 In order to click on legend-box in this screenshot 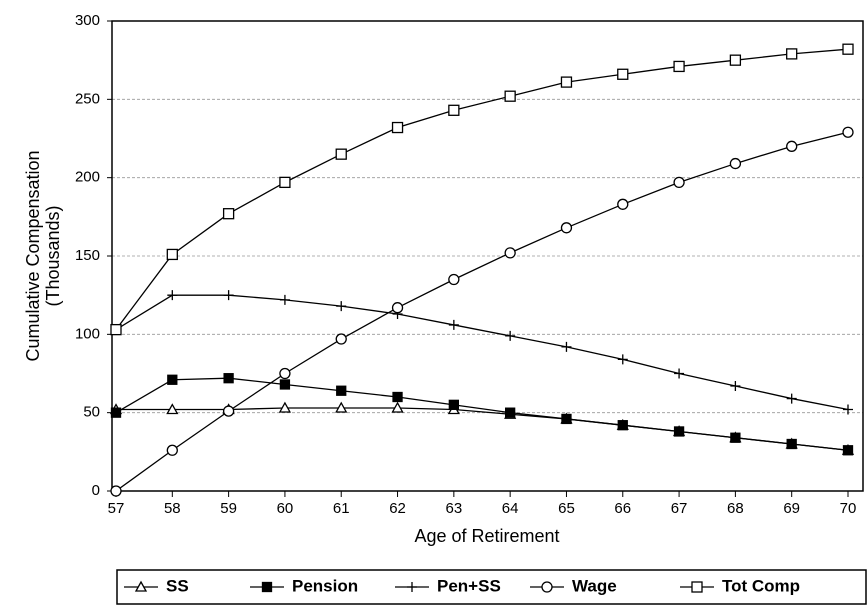, I will do `click(491, 587)`.